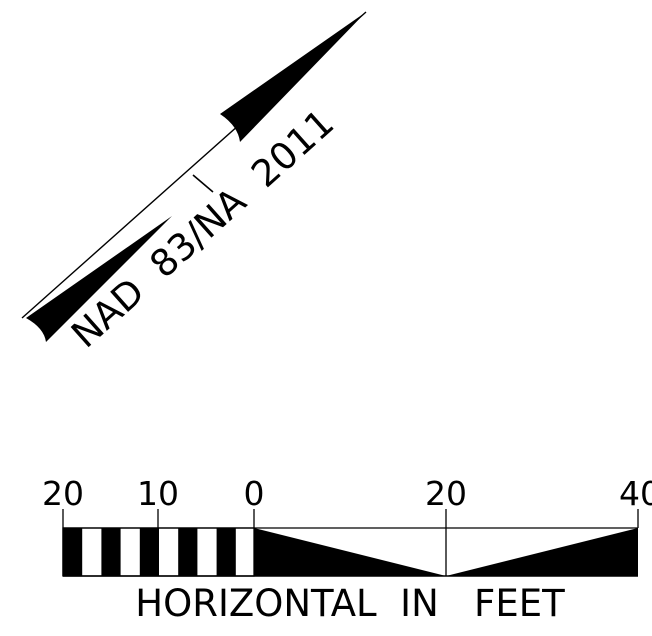 This screenshot has width=652, height=636. What do you see at coordinates (635, 493) in the screenshot?
I see `scale-tick-label: 40` at bounding box center [635, 493].